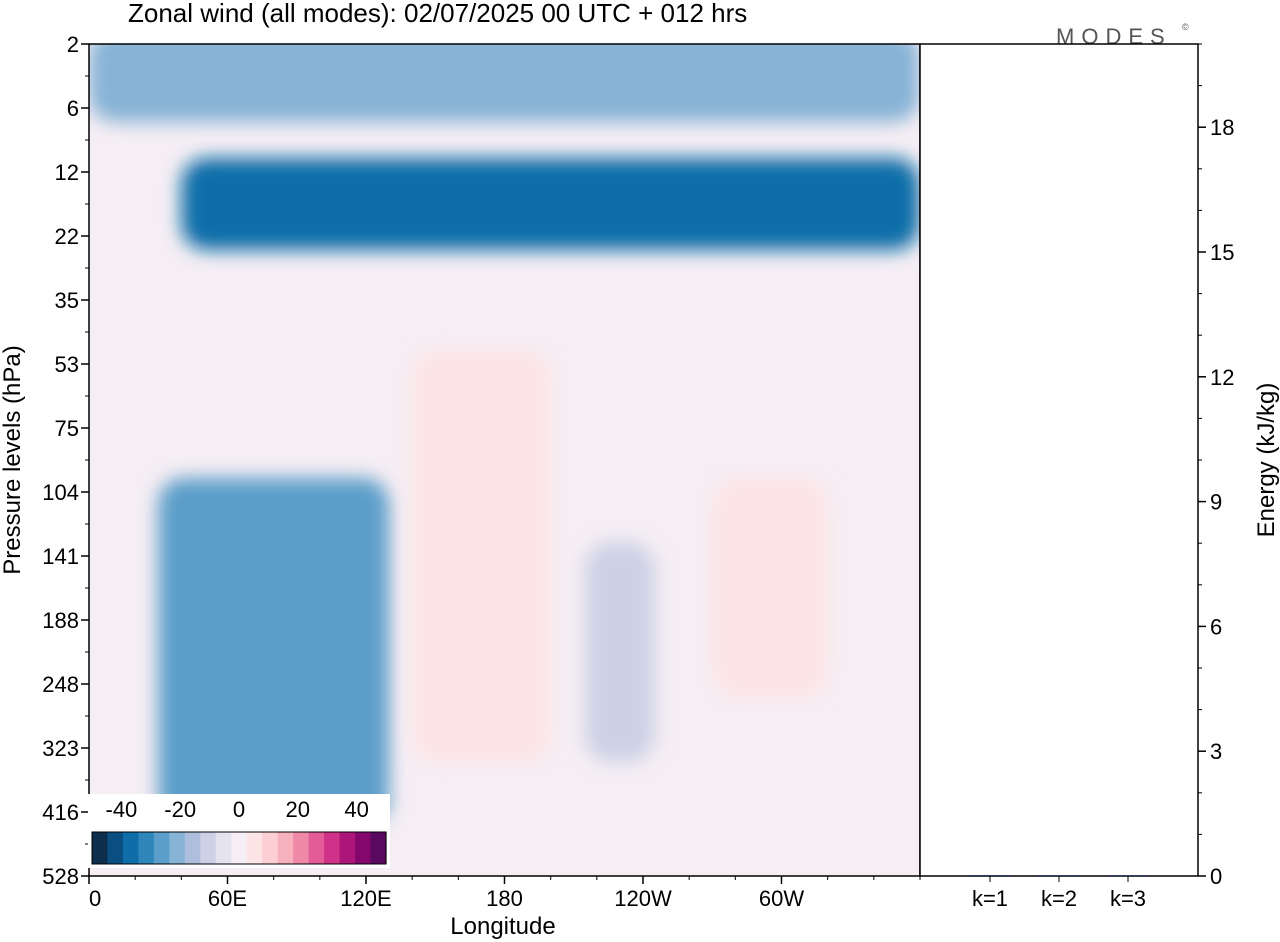 The image size is (1280, 942). What do you see at coordinates (60, 812) in the screenshot?
I see `y-tick-label: 416` at bounding box center [60, 812].